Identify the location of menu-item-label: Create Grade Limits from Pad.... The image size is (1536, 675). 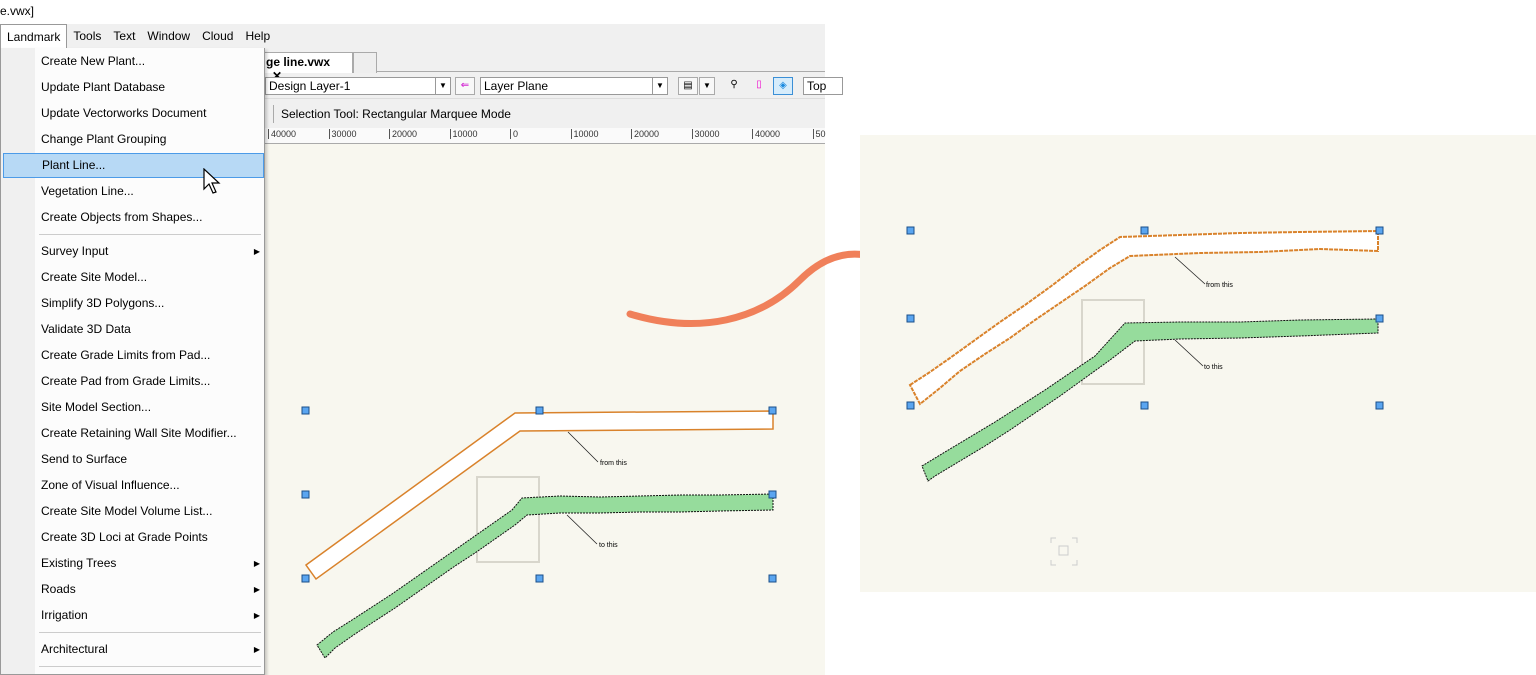
(126, 355).